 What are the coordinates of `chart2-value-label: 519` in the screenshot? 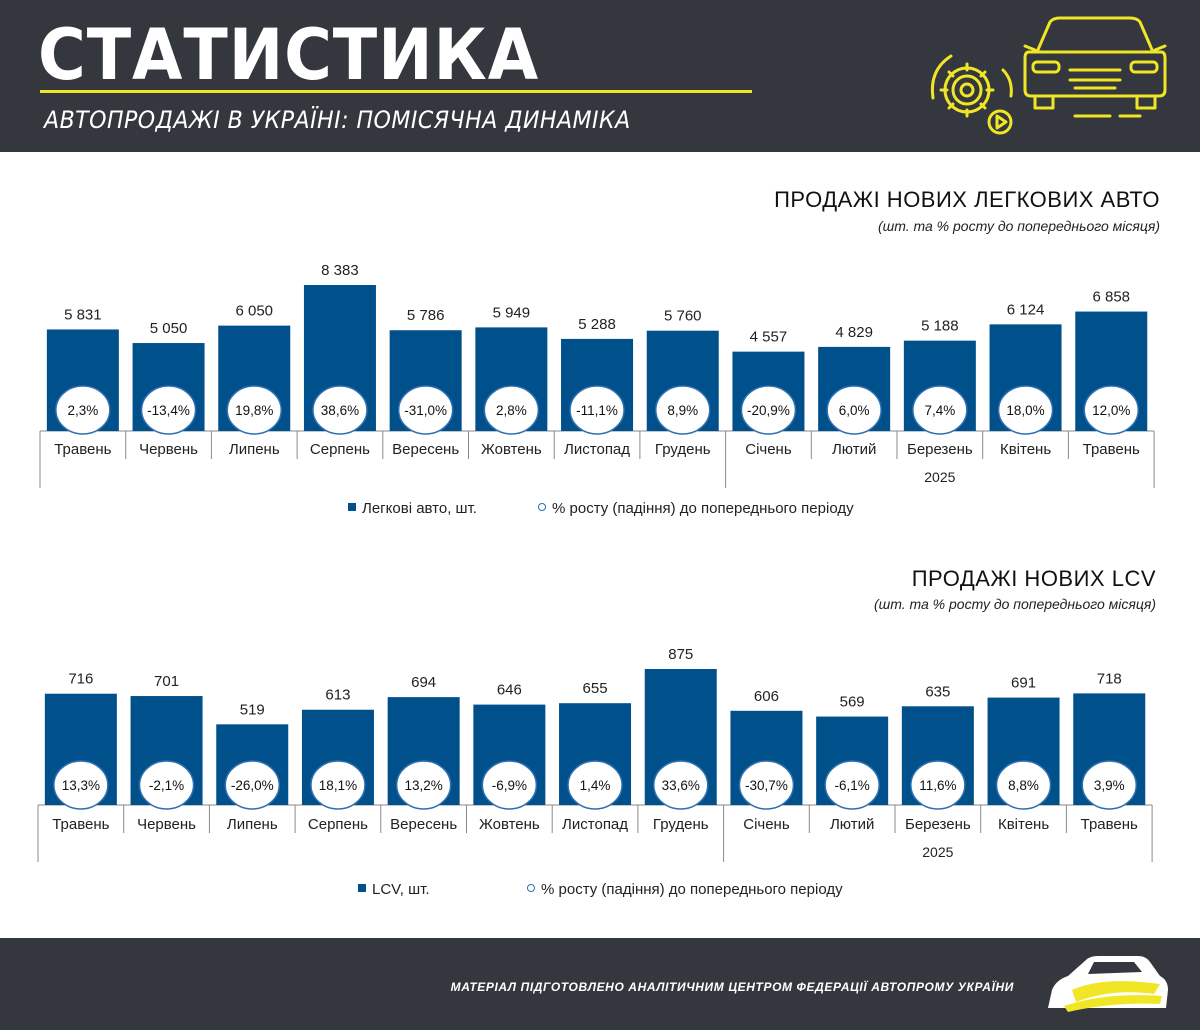 It's located at (252, 709).